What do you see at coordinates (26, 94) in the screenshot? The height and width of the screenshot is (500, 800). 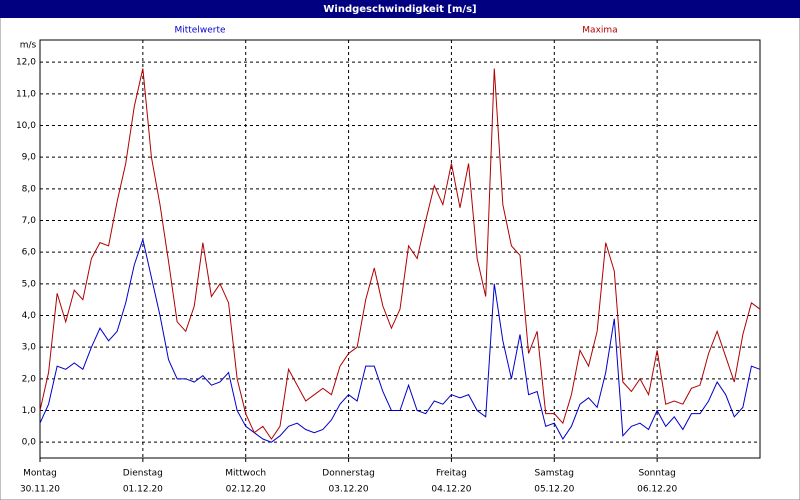 I see `y-tick-label: 11,0` at bounding box center [26, 94].